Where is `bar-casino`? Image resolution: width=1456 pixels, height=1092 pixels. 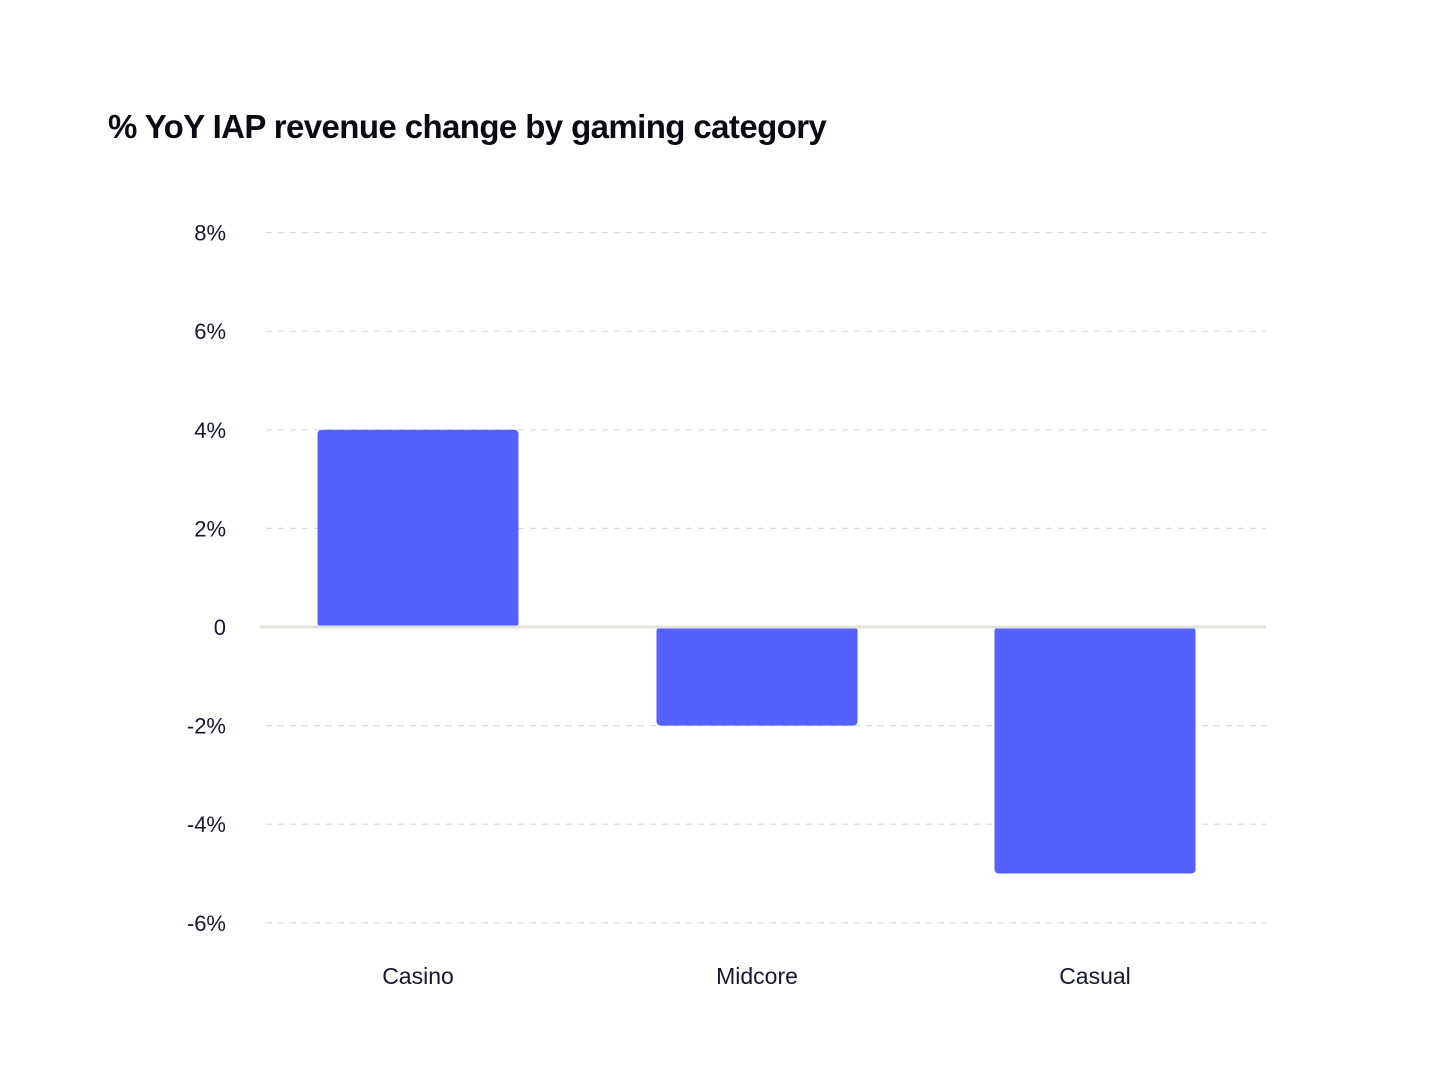 bar-casino is located at coordinates (418, 528).